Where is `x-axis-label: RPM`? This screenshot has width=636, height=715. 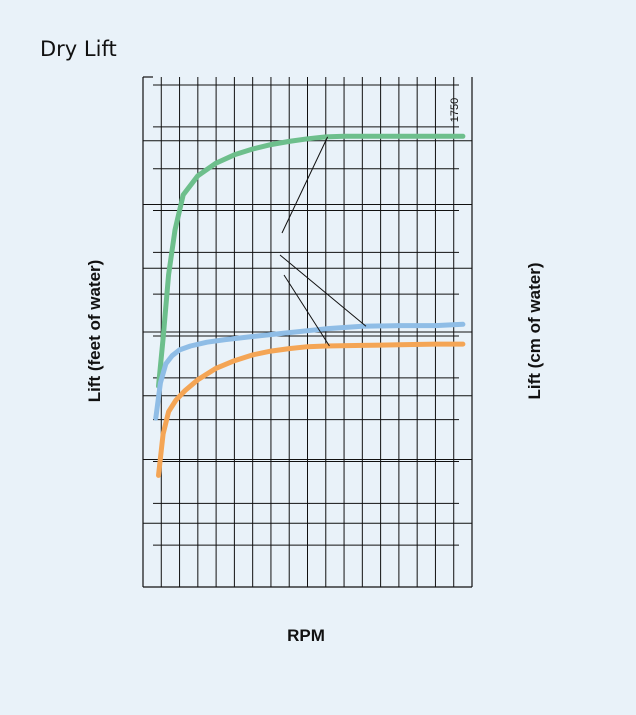
x-axis-label: RPM is located at coordinates (306, 635).